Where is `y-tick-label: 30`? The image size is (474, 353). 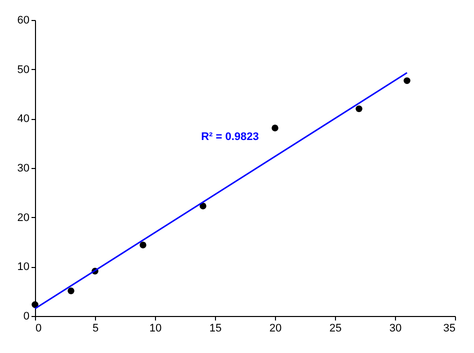 y-tick-label: 30 is located at coordinates (23, 168).